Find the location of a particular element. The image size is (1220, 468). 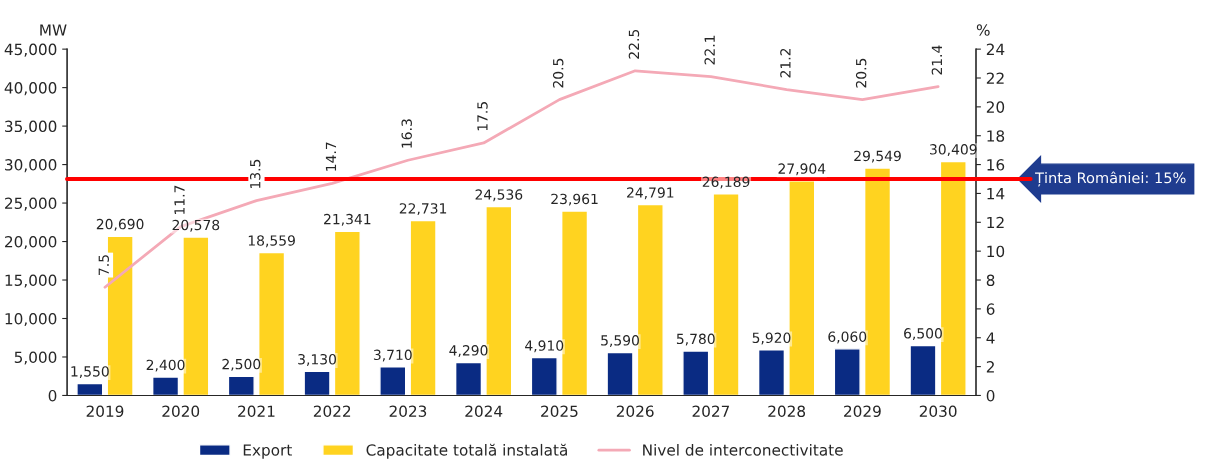

data-label: 7.5 is located at coordinates (103, 265).